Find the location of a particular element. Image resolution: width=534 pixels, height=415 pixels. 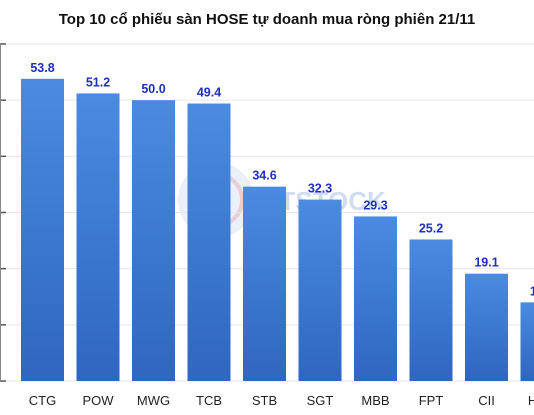

bar-hpg is located at coordinates (527, 341).